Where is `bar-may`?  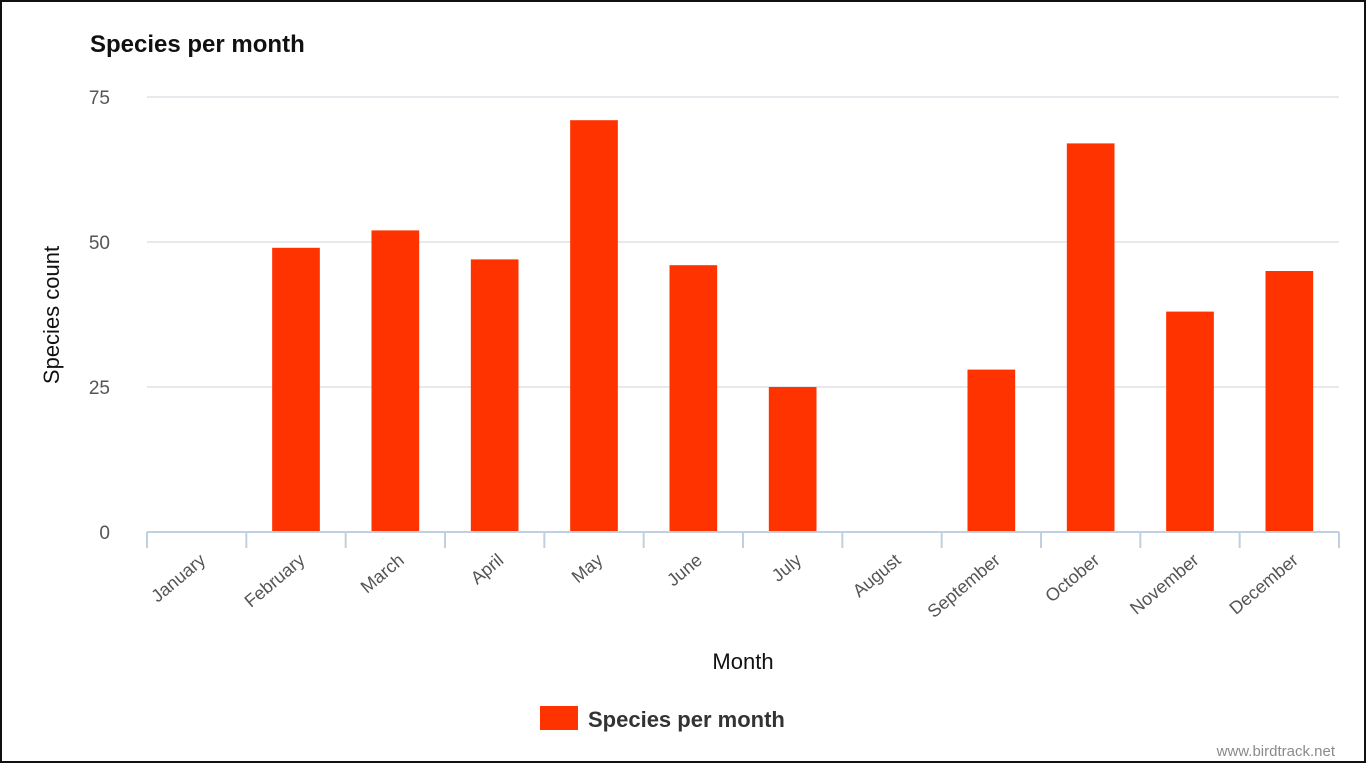 bar-may is located at coordinates (594, 326).